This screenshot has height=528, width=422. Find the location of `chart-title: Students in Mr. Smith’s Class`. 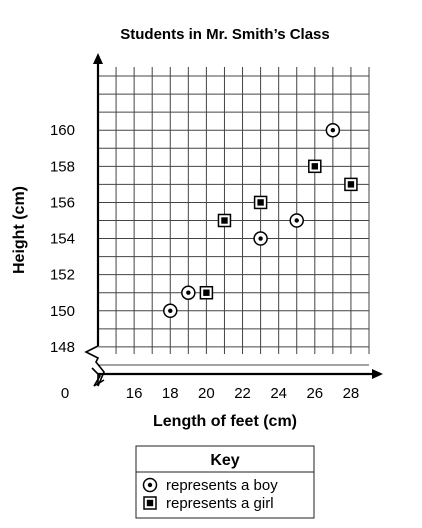

chart-title: Students in Mr. Smith’s Class is located at coordinates (225, 34).